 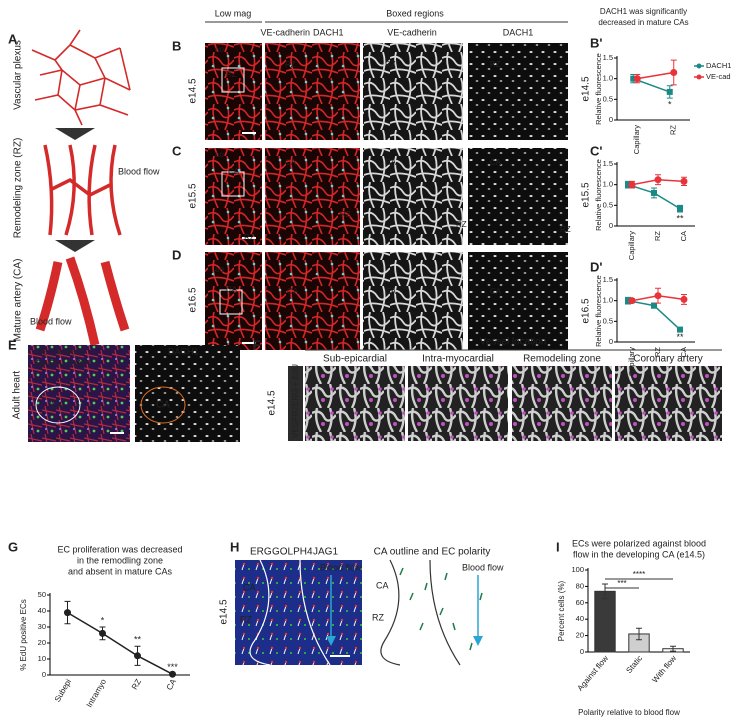 I want to click on column-header: VE-cadherin, so click(x=412, y=32).